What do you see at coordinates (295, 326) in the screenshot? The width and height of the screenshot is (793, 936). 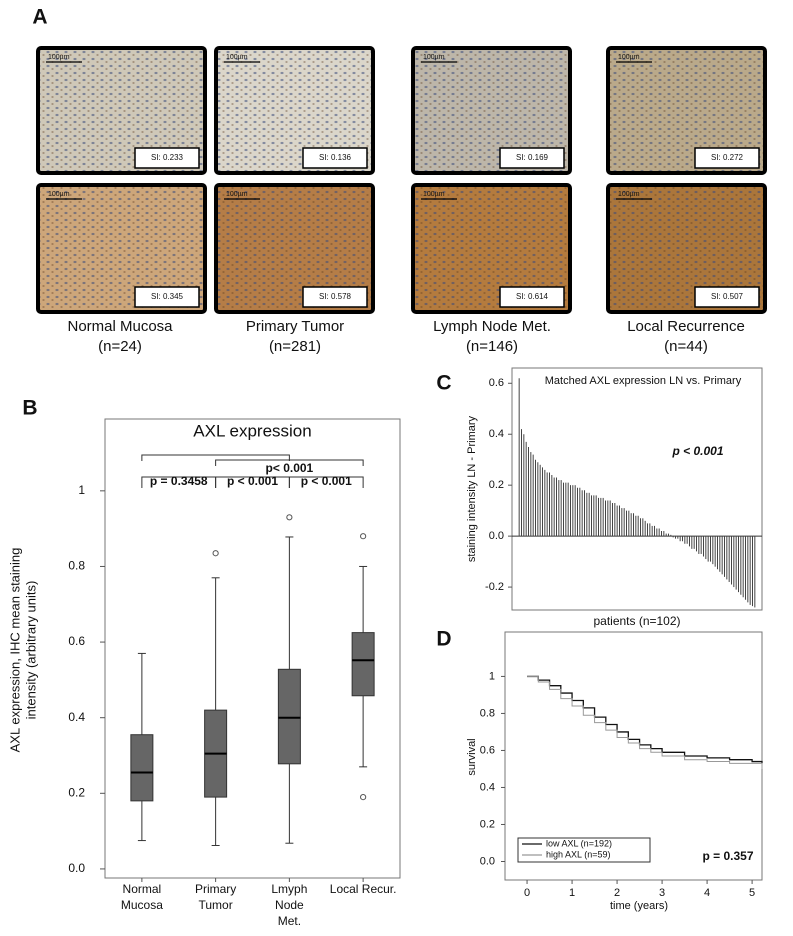 I see `group-name: Primary Tumor` at bounding box center [295, 326].